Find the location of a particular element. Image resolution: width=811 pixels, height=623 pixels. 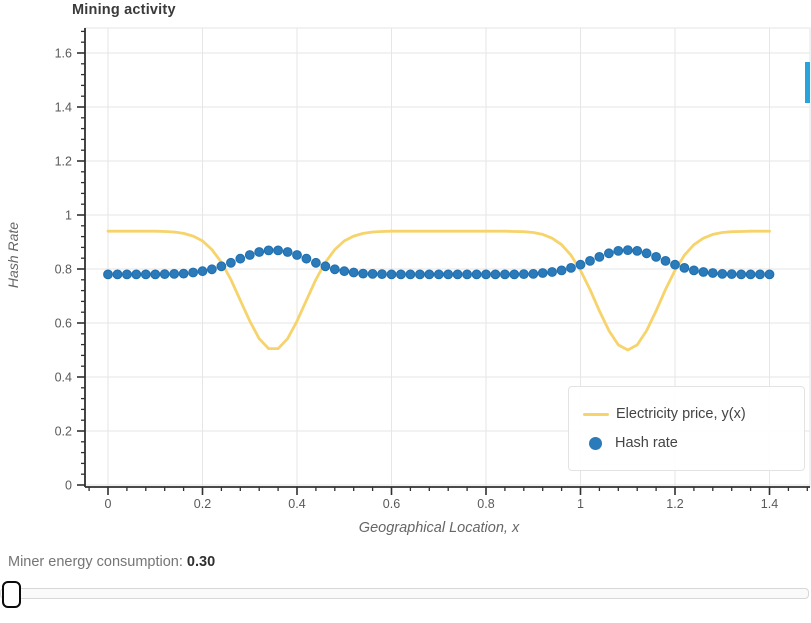

slider-caption: Miner energy consumption: 0.30 is located at coordinates (111, 562).